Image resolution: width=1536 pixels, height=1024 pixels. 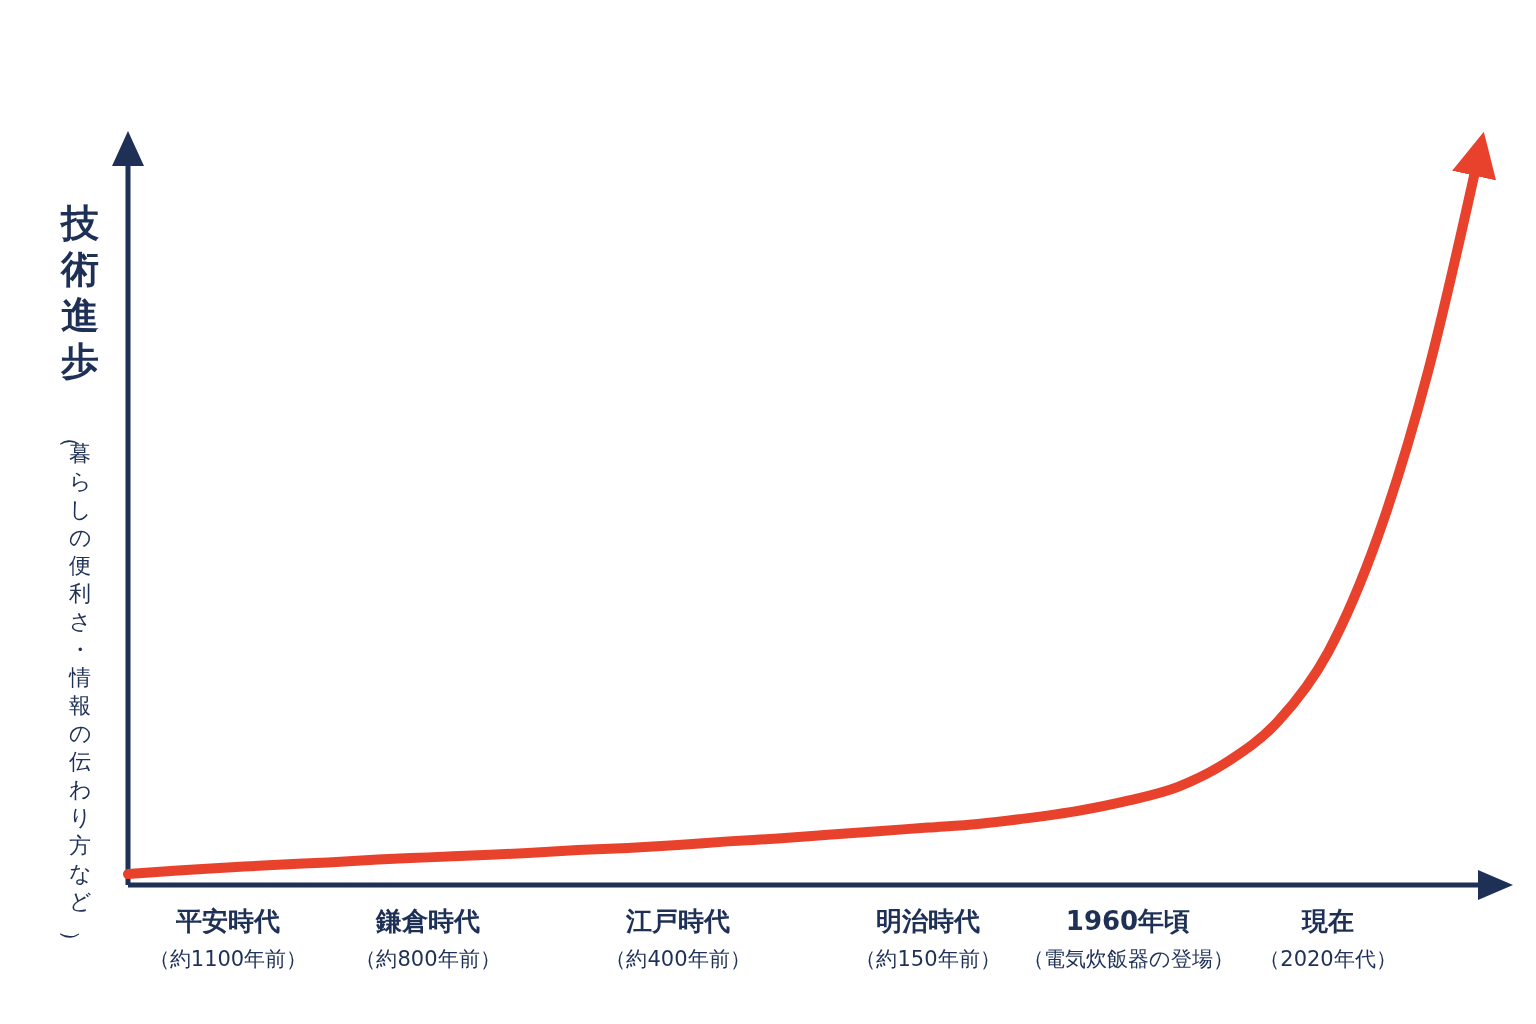 I want to click on x-tick-label: 現在（2020年代）, so click(x=1328, y=938).